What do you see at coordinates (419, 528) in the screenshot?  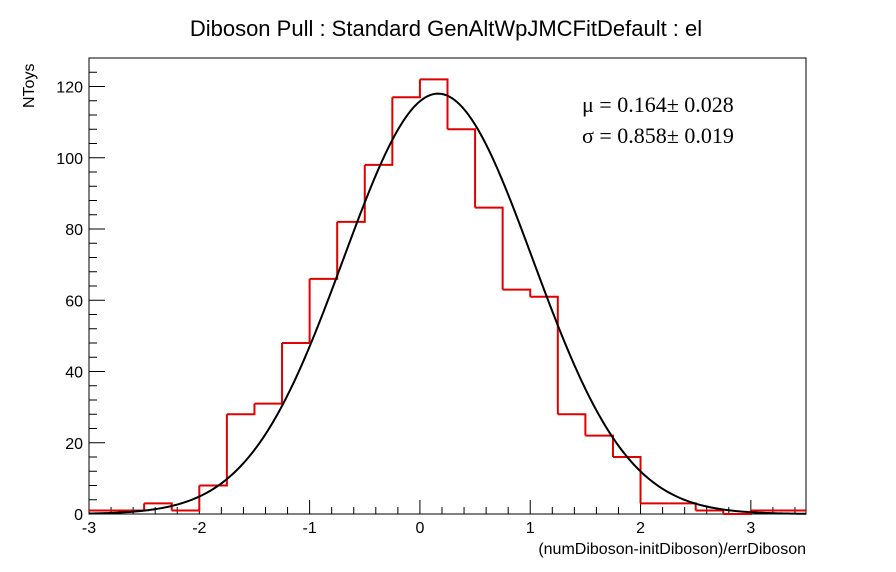 I see `x-tick-label: 0` at bounding box center [419, 528].